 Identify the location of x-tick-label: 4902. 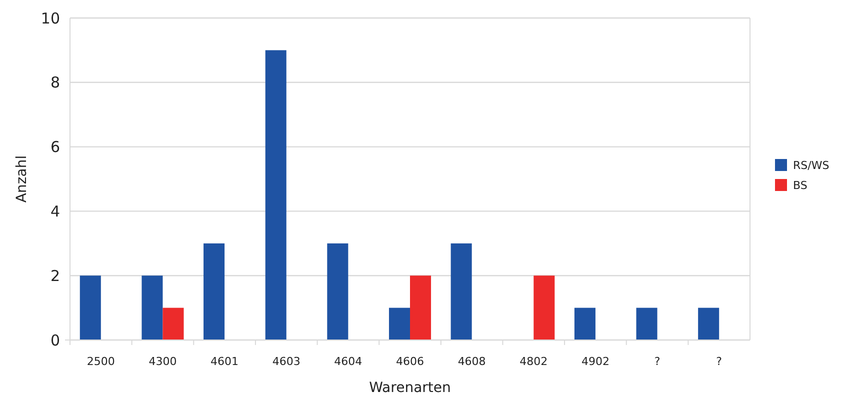
(595, 361).